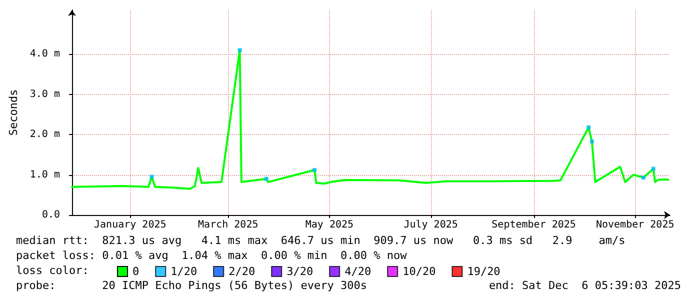 This screenshot has width=697, height=297. What do you see at coordinates (52, 270) in the screenshot?
I see `legend-title: loss color:` at bounding box center [52, 270].